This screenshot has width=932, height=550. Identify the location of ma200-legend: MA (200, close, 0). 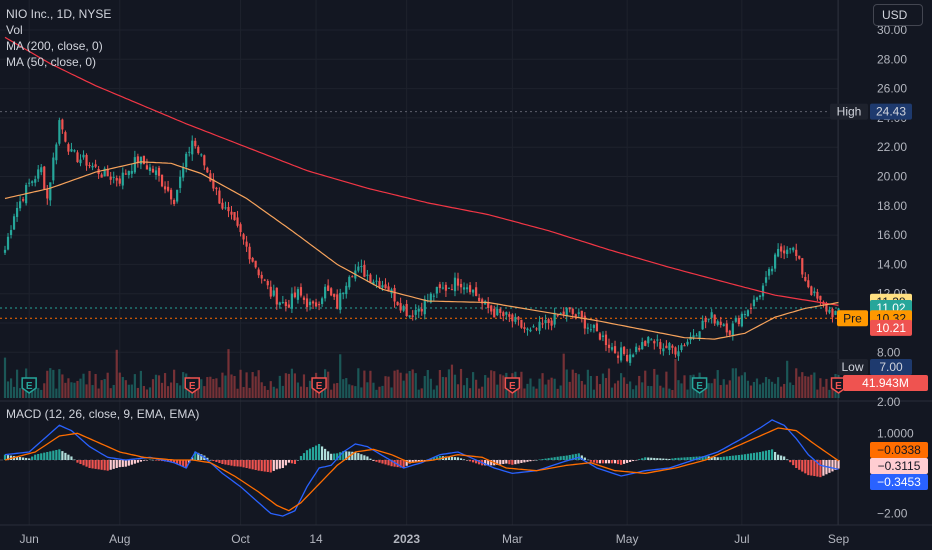
(54, 46).